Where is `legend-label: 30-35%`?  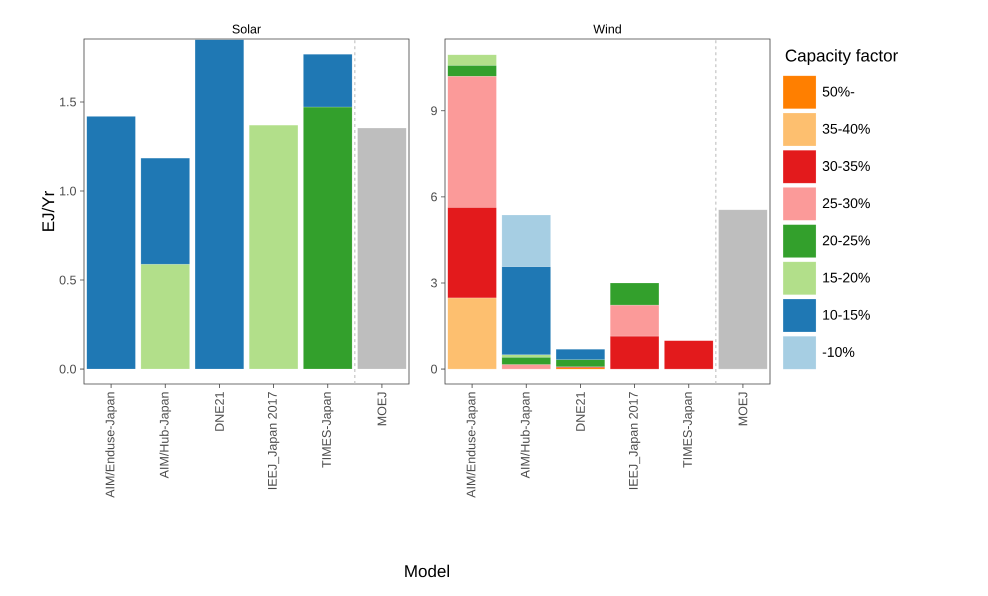
legend-label: 30-35% is located at coordinates (846, 166).